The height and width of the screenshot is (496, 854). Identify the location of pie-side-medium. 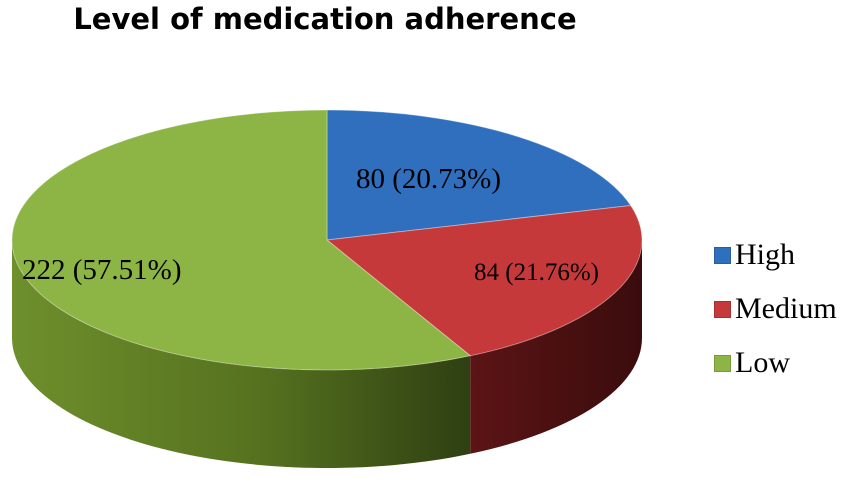
(556, 347).